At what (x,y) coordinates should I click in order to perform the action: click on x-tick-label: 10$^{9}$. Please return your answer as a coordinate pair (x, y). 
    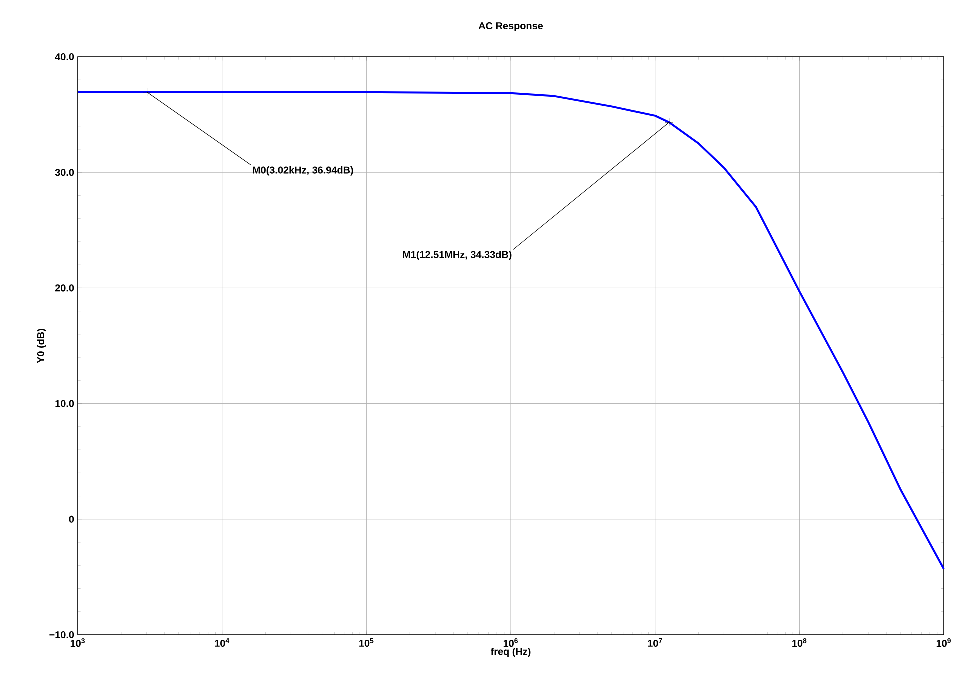
    Looking at the image, I should click on (943, 643).